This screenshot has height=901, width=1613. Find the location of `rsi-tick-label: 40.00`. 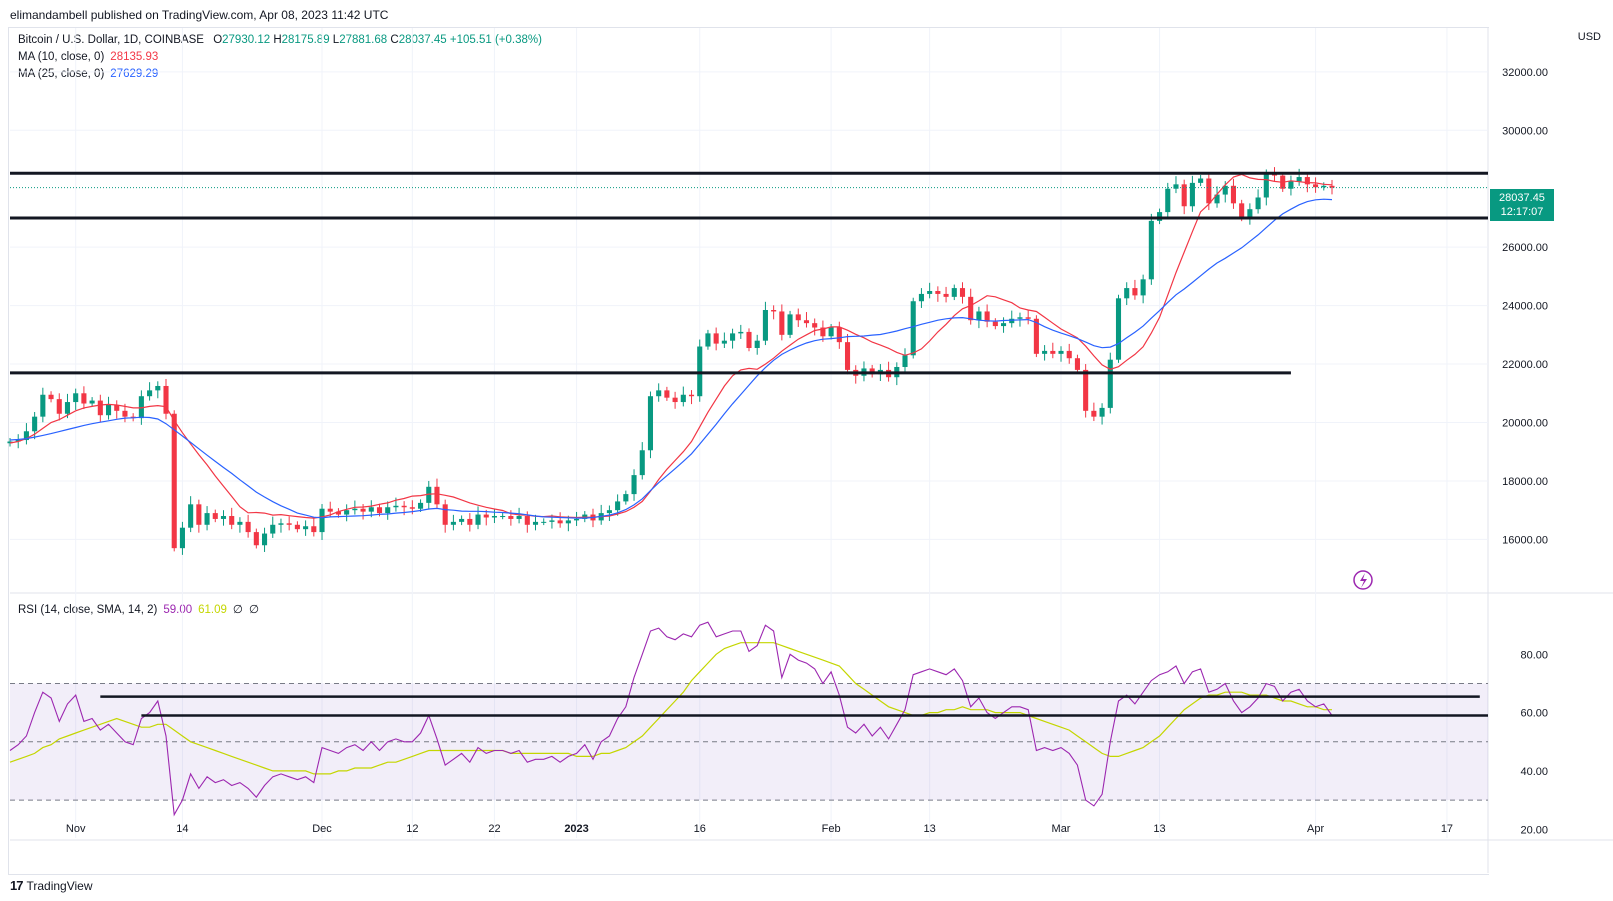

rsi-tick-label: 40.00 is located at coordinates (1534, 772).